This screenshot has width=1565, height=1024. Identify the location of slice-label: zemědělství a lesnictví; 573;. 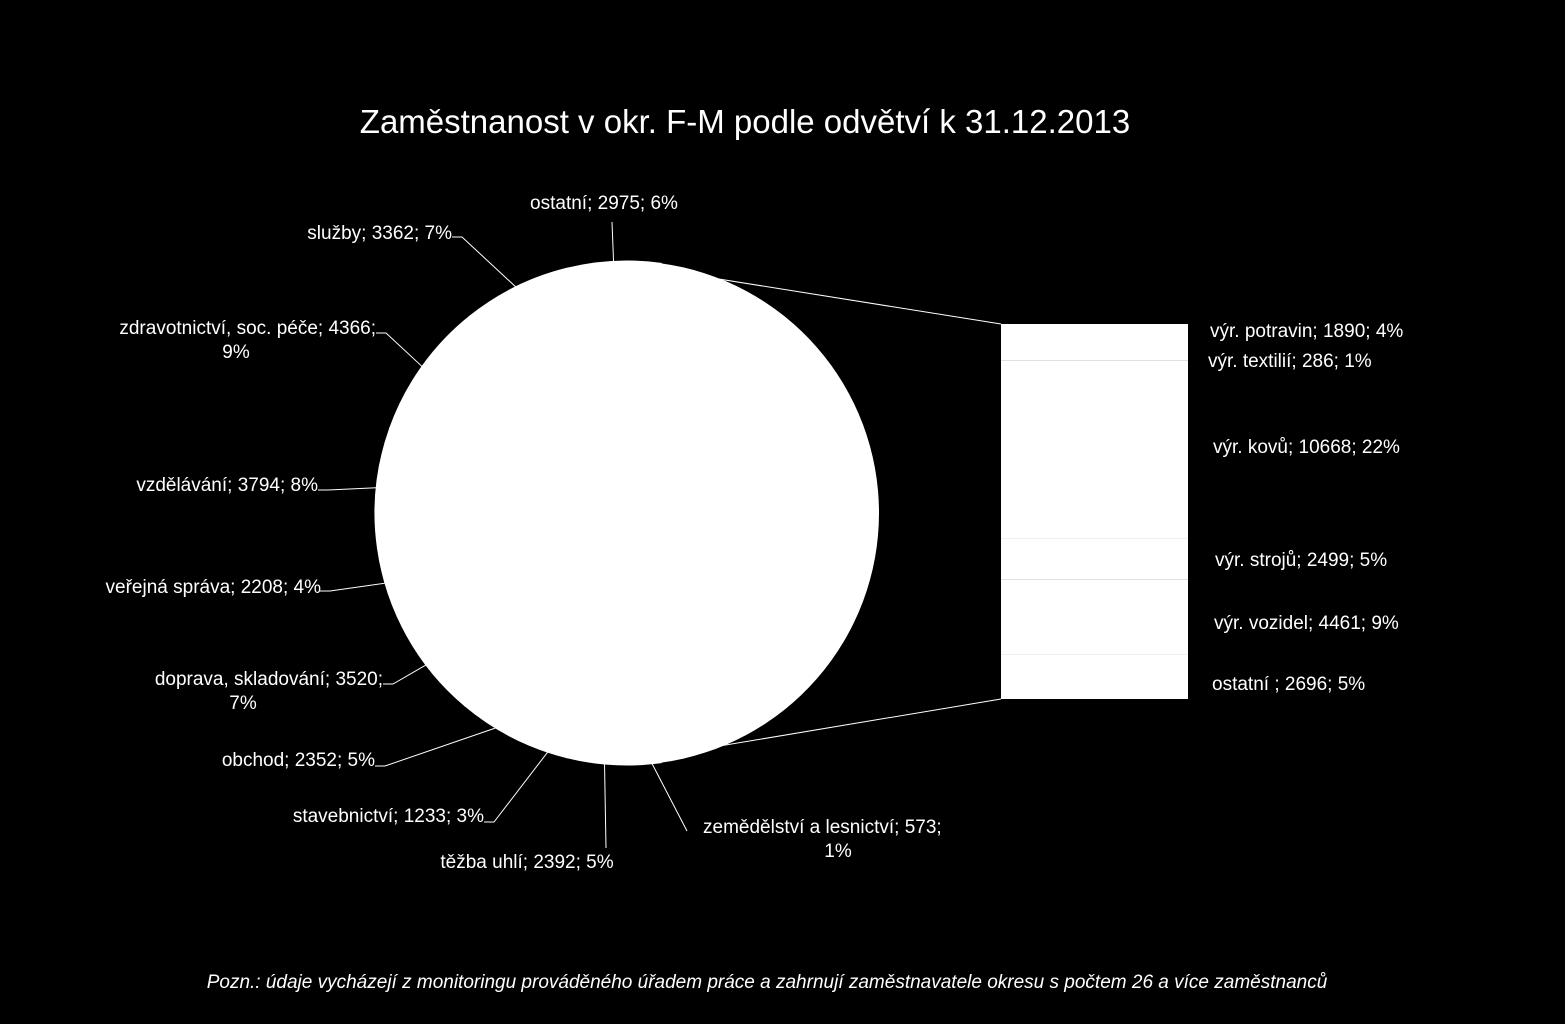
(822, 827).